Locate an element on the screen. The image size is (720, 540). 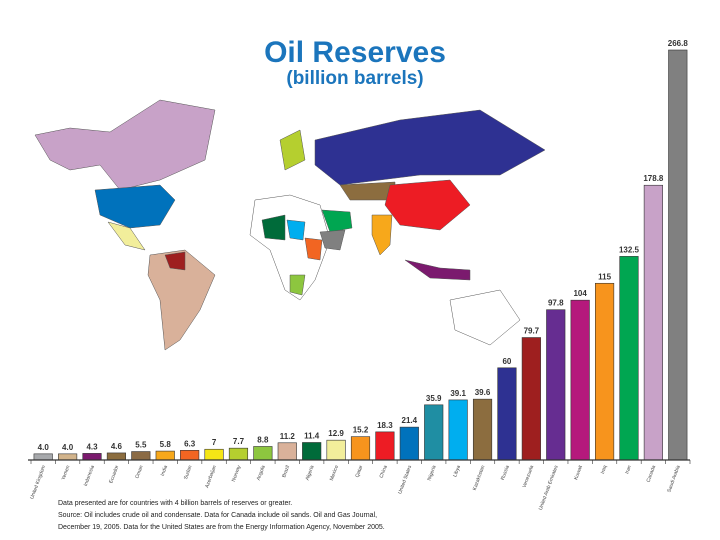
value-label: 11.4 is located at coordinates (312, 435).